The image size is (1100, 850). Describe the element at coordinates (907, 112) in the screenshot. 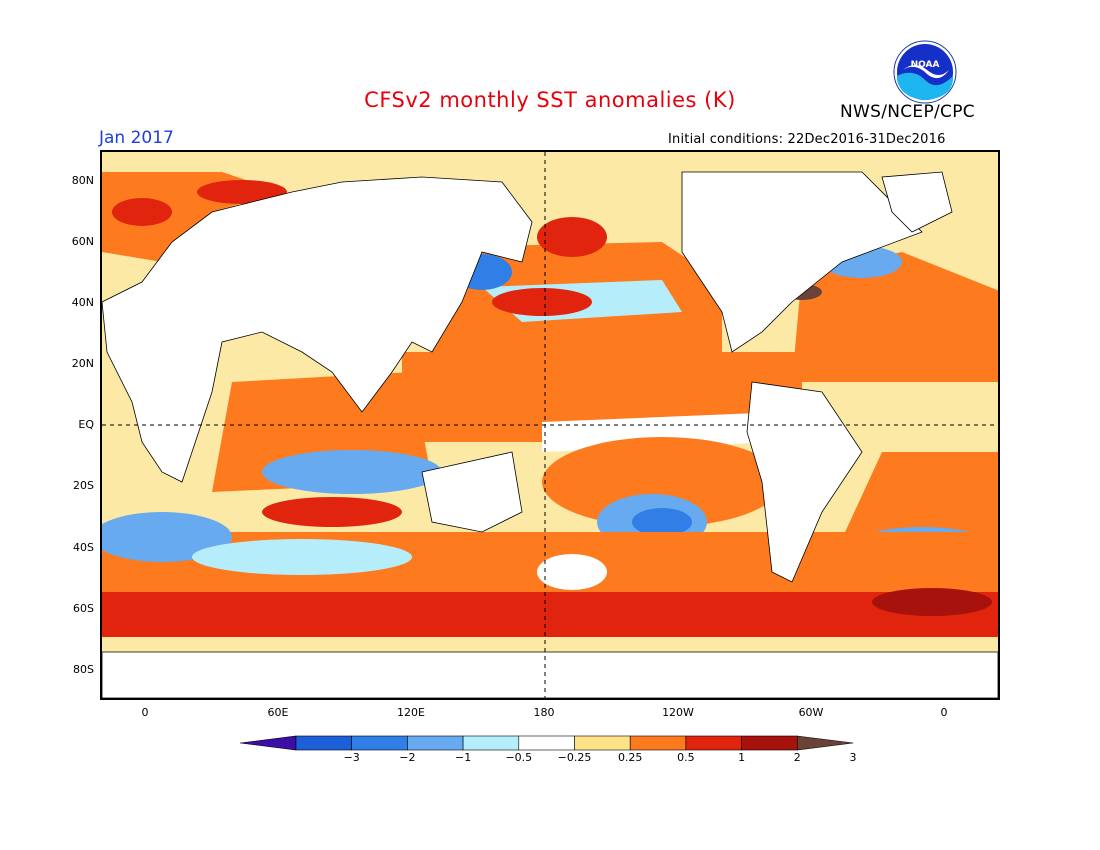

I see `agency-label: NWS/NCEP/CPC` at that location.